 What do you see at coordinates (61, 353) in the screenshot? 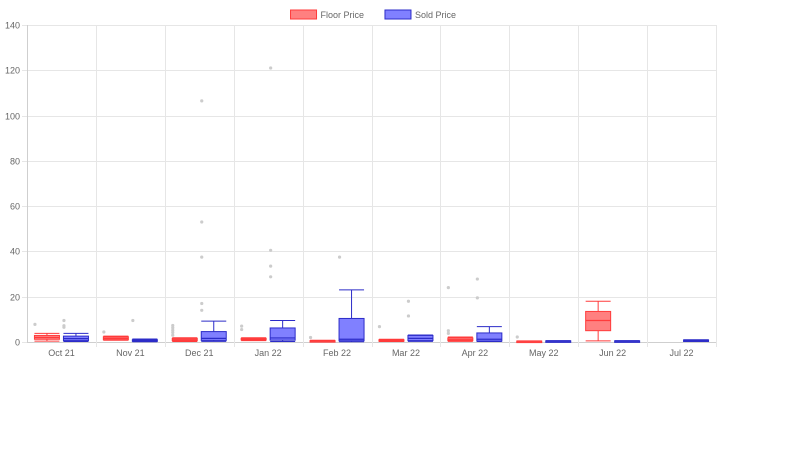
I see `x-tick-label: Oct 21` at bounding box center [61, 353].